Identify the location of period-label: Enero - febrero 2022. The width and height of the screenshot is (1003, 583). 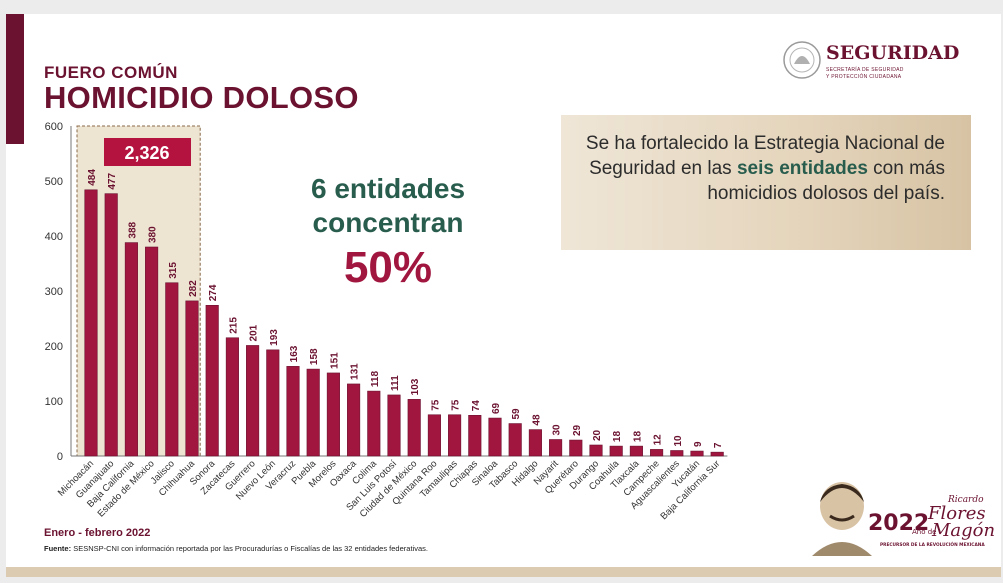
(97, 533).